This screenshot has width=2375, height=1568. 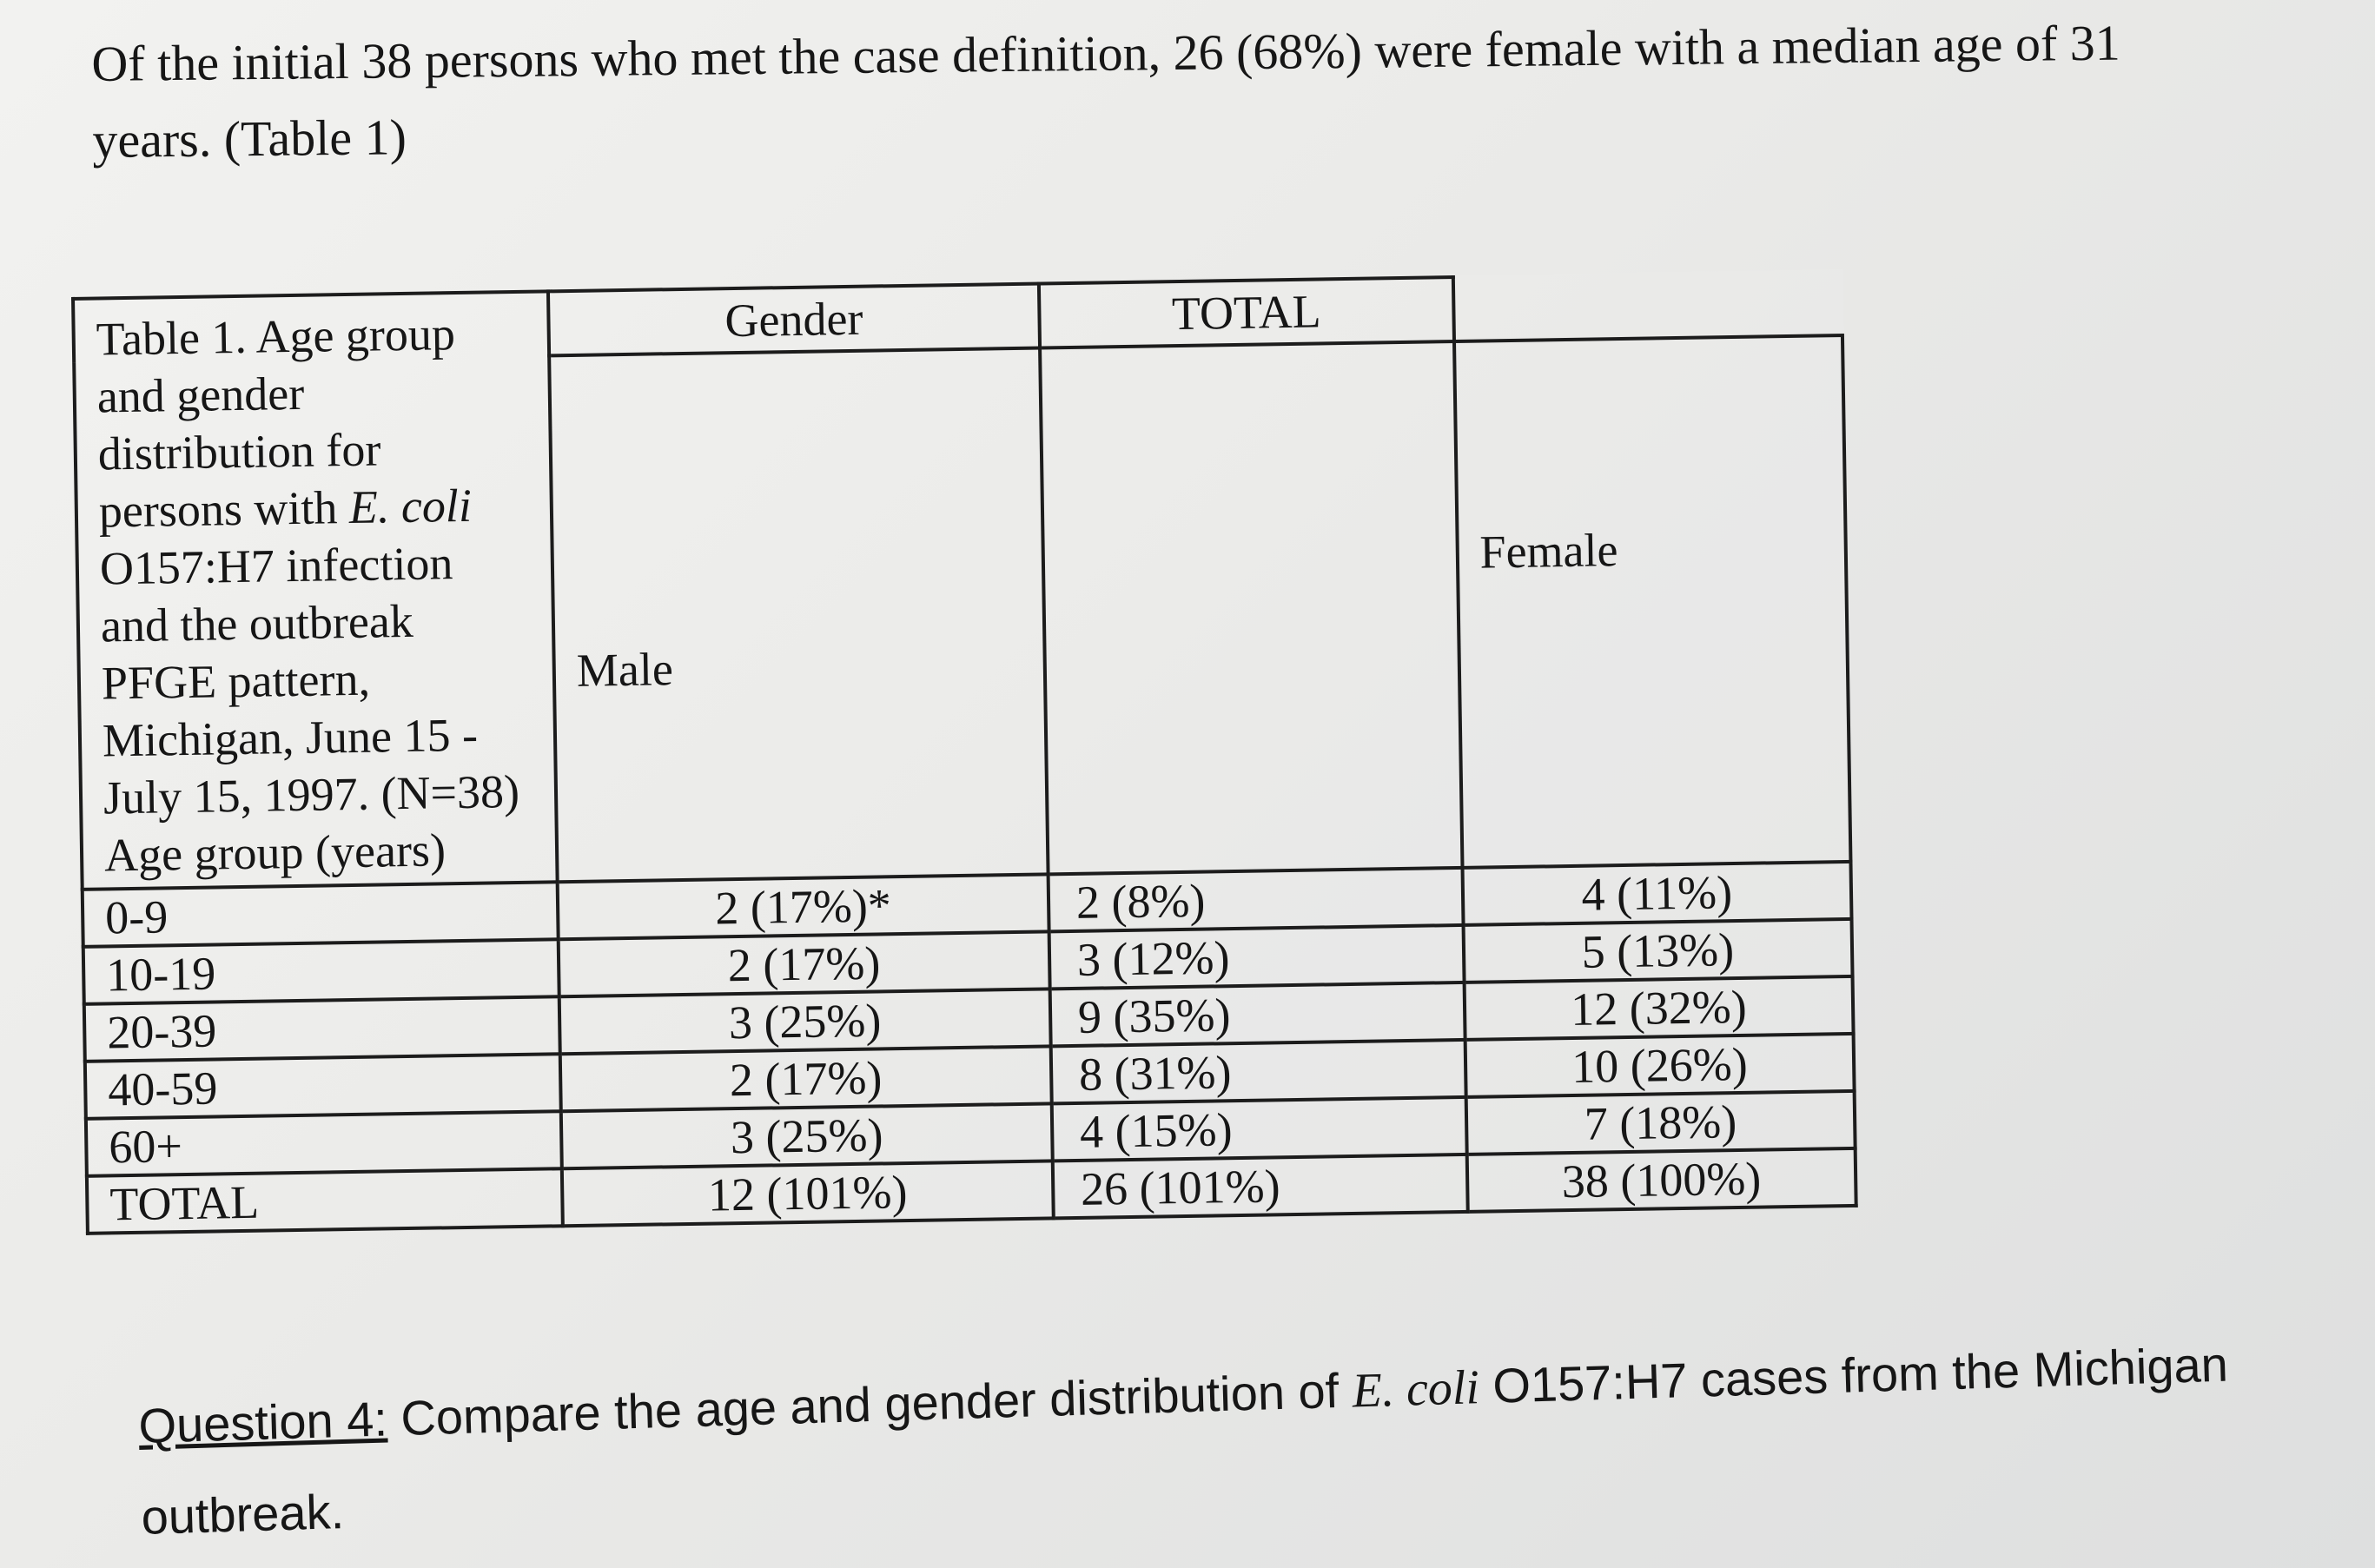 I want to click on age-cell: 60+, so click(x=323, y=1143).